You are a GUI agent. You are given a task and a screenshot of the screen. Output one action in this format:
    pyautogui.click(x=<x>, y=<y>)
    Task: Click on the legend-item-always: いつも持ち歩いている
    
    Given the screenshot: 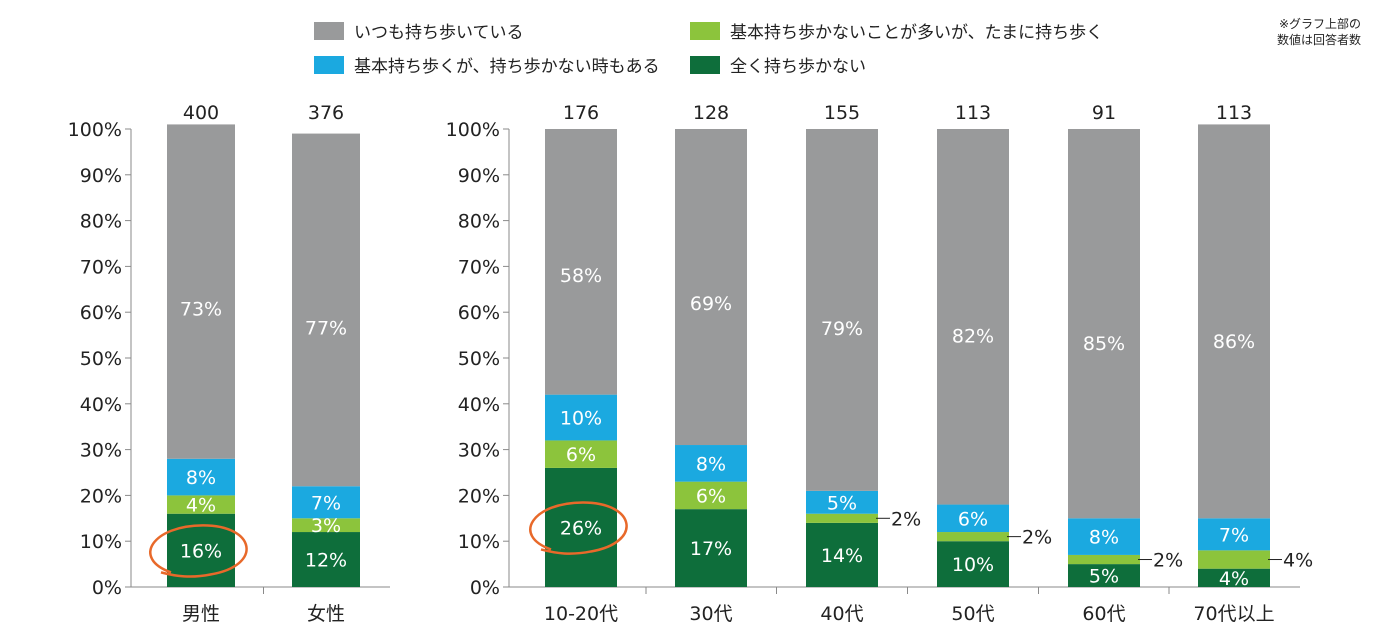 What is the action you would take?
    pyautogui.click(x=419, y=30)
    